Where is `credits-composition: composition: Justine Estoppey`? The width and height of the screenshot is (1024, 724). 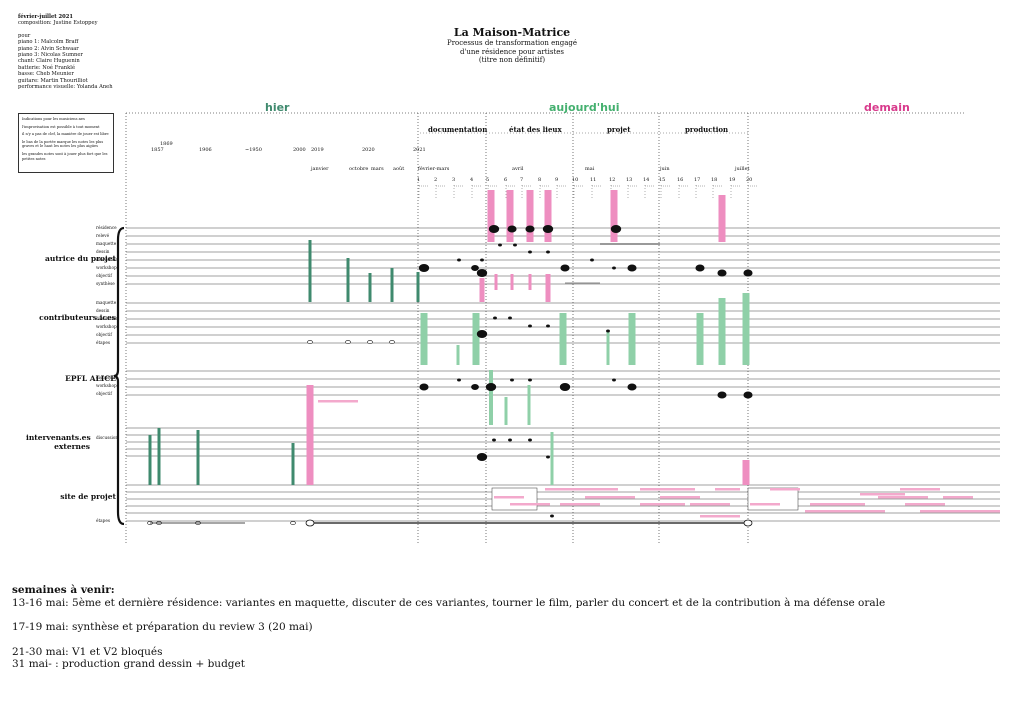
credits-composition: composition: Justine Estoppey is located at coordinates (58, 23).